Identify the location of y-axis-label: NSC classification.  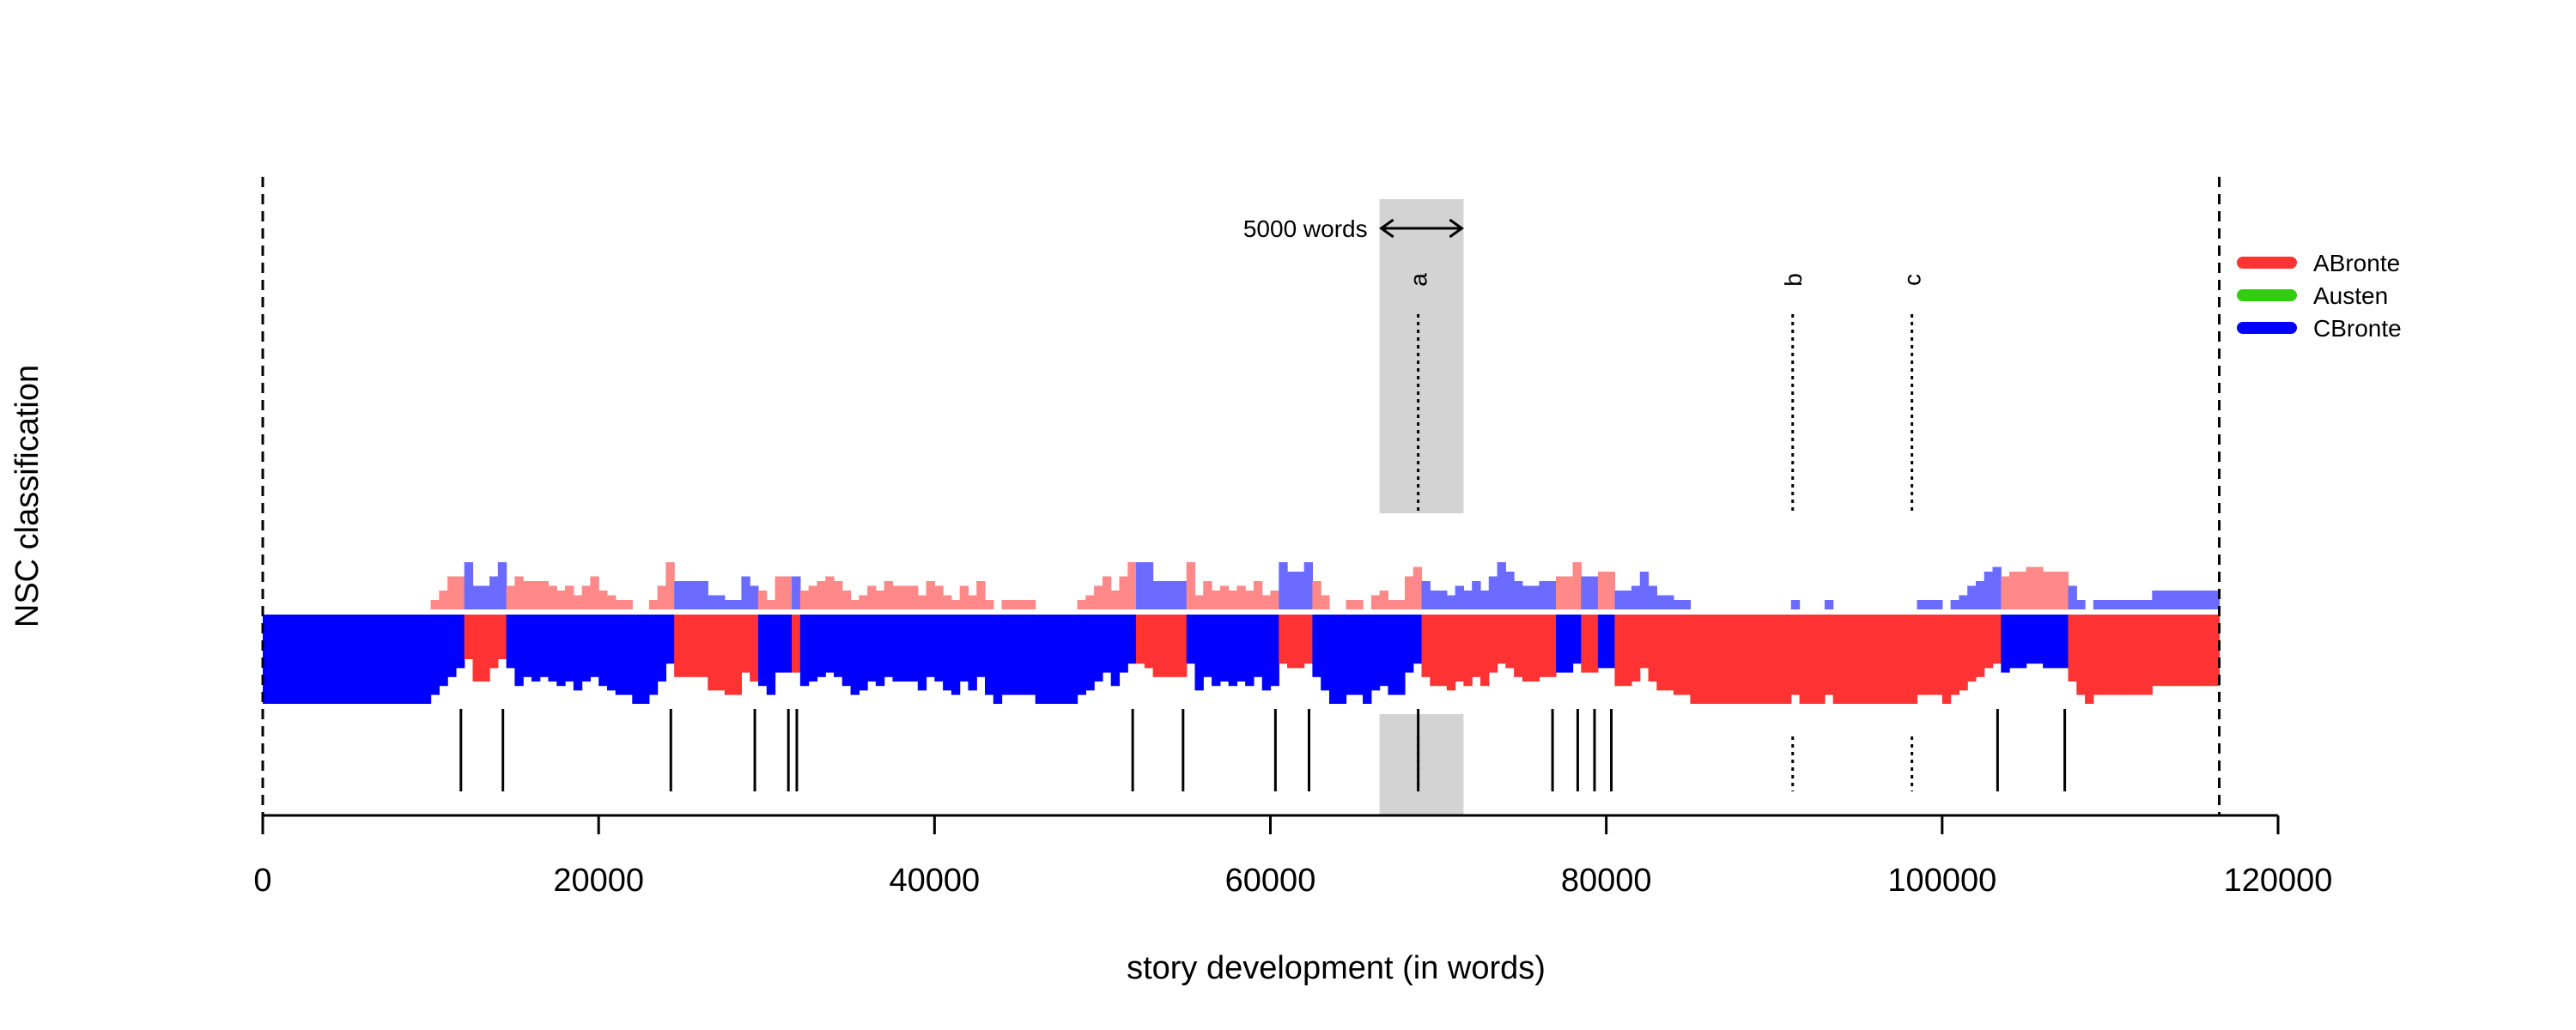
(28, 496).